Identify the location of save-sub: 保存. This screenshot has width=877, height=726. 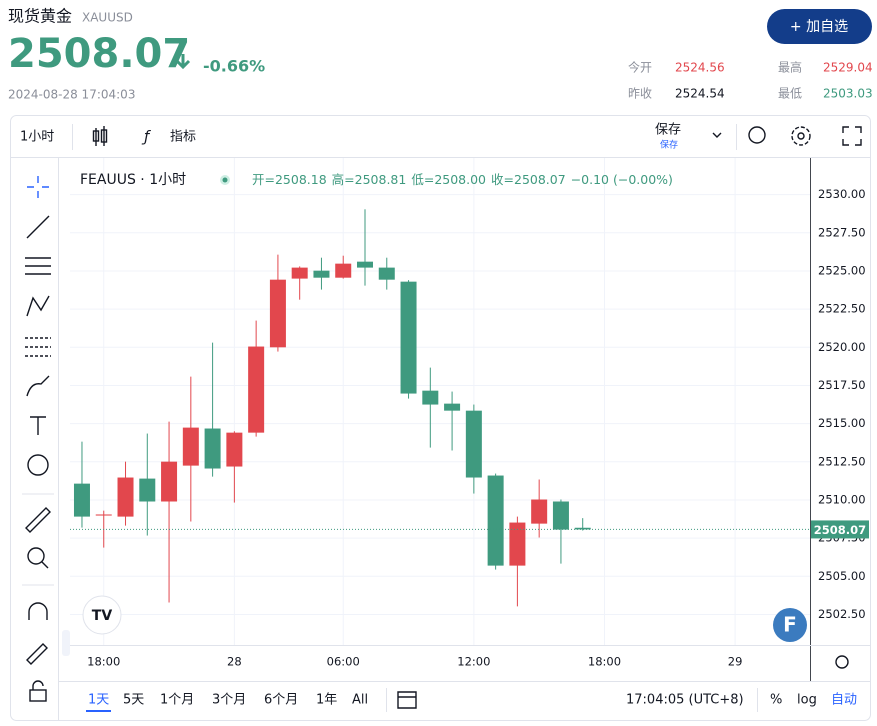
(669, 145).